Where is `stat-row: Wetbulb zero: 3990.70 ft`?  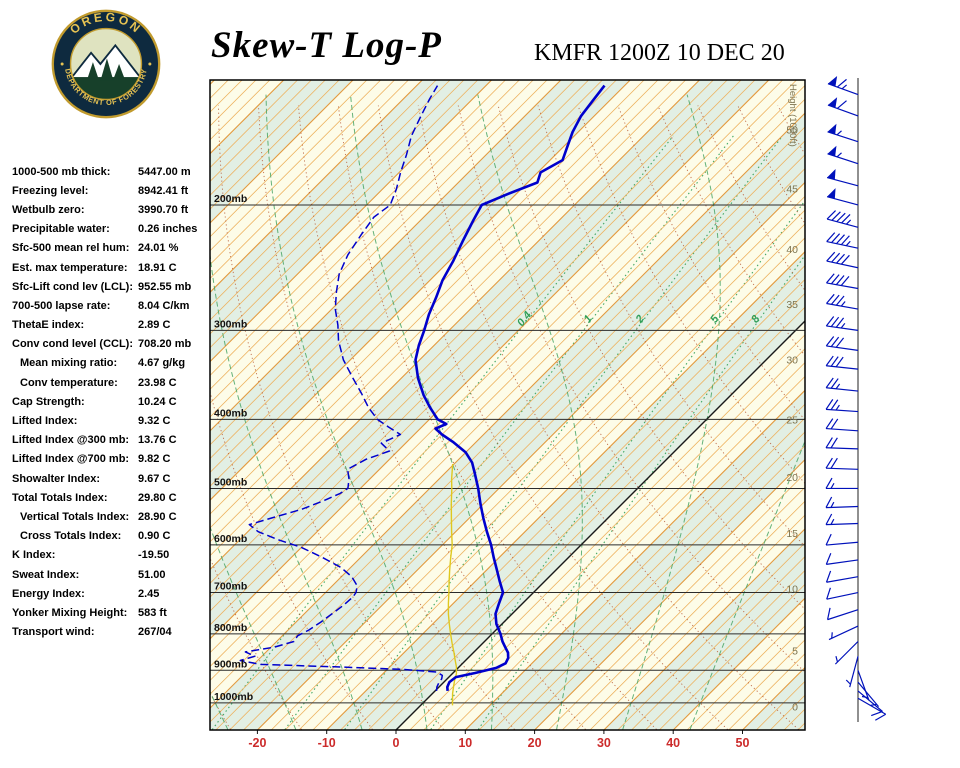
stat-row: Wetbulb zero: 3990.70 ft is located at coordinates (112, 209).